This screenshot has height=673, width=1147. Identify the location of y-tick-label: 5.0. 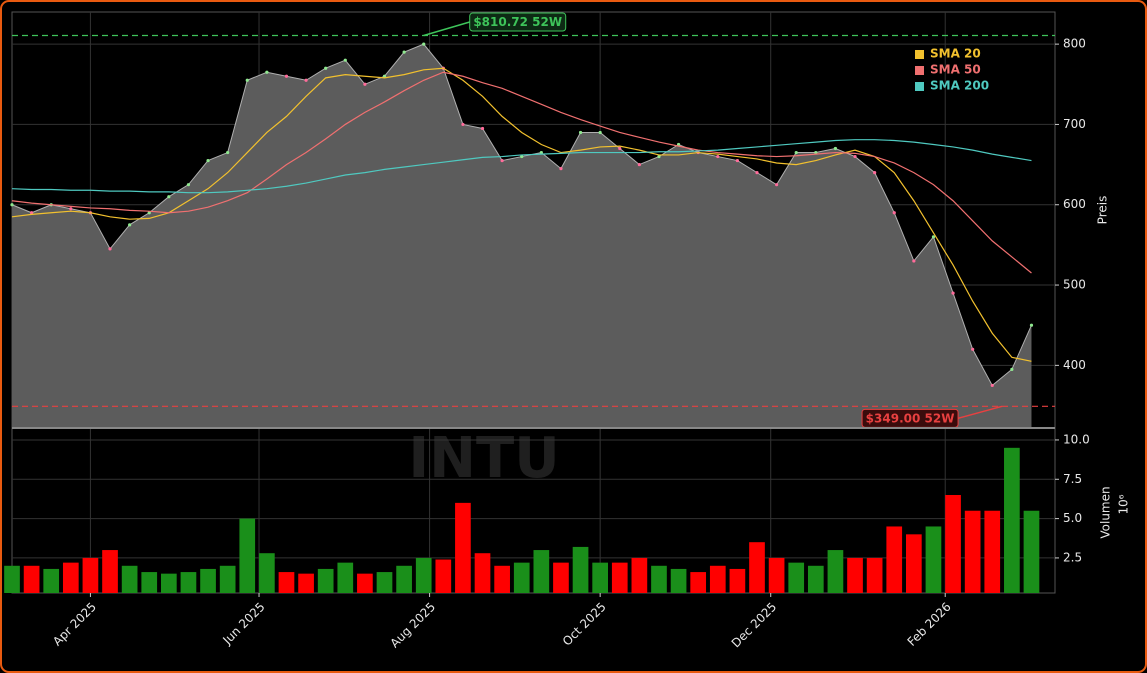
(1072, 518).